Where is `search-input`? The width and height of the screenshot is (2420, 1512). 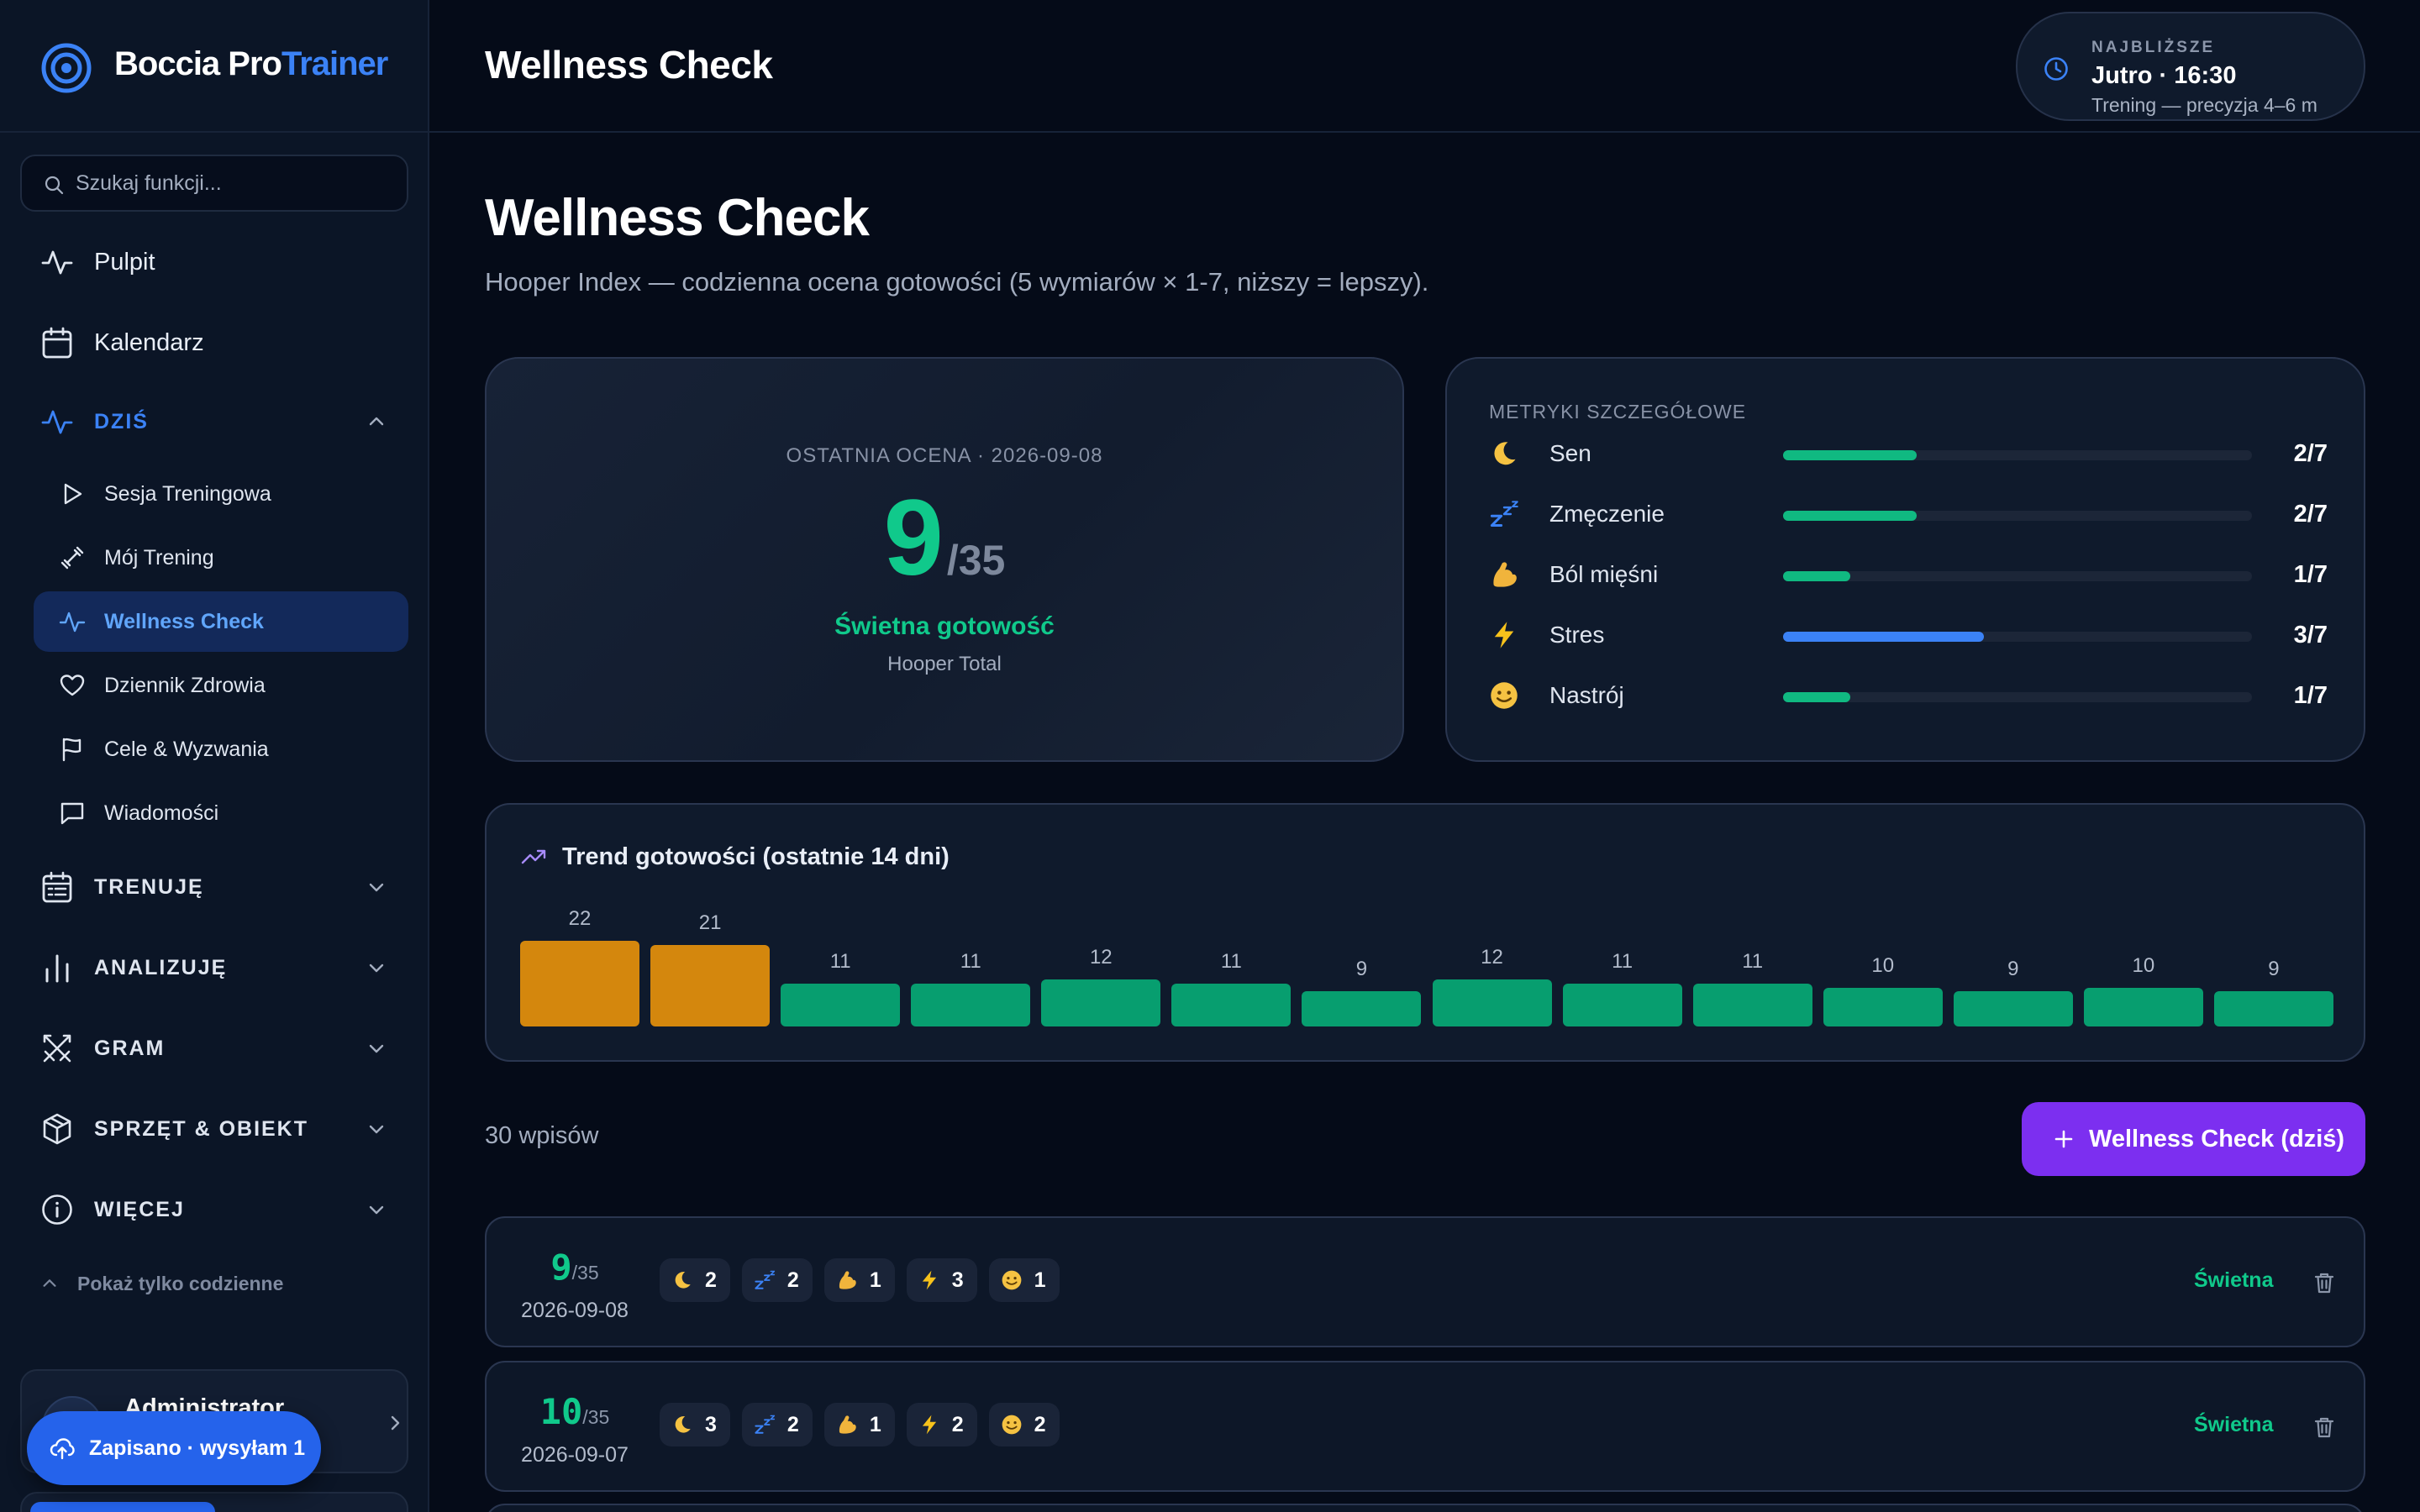
search-input is located at coordinates (235, 183).